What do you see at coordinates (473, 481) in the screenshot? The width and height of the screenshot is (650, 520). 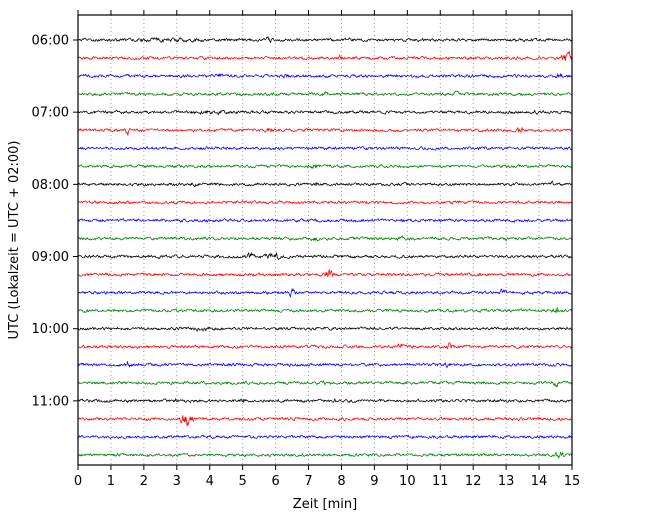 I see `x-tick-label: 12` at bounding box center [473, 481].